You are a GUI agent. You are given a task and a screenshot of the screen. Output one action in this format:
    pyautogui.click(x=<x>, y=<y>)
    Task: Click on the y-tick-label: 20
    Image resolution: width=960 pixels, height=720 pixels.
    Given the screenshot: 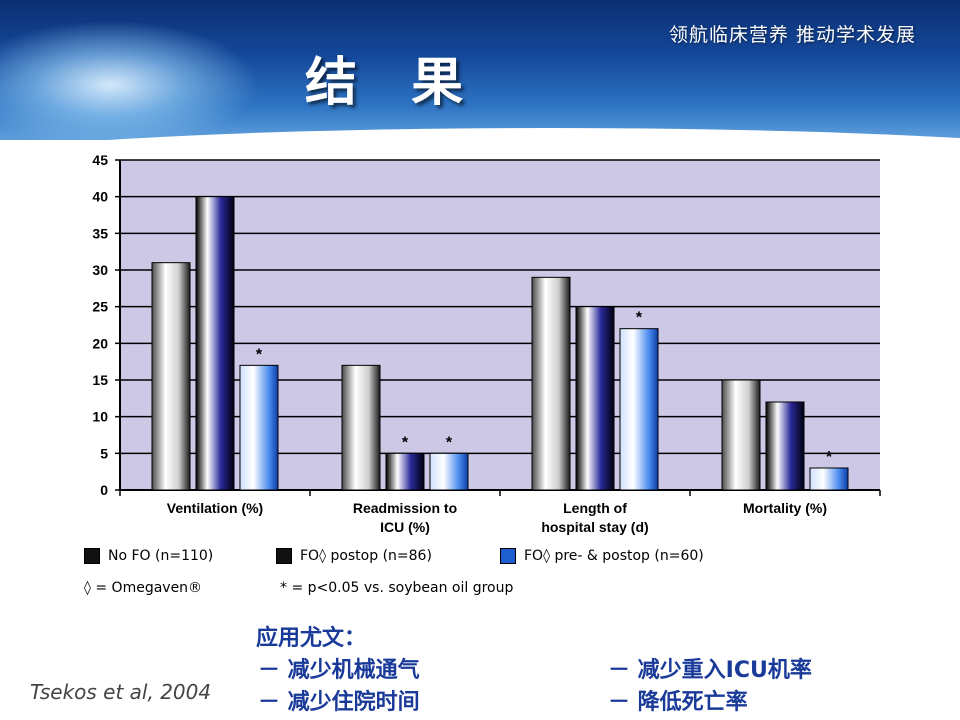 What is the action you would take?
    pyautogui.click(x=100, y=343)
    